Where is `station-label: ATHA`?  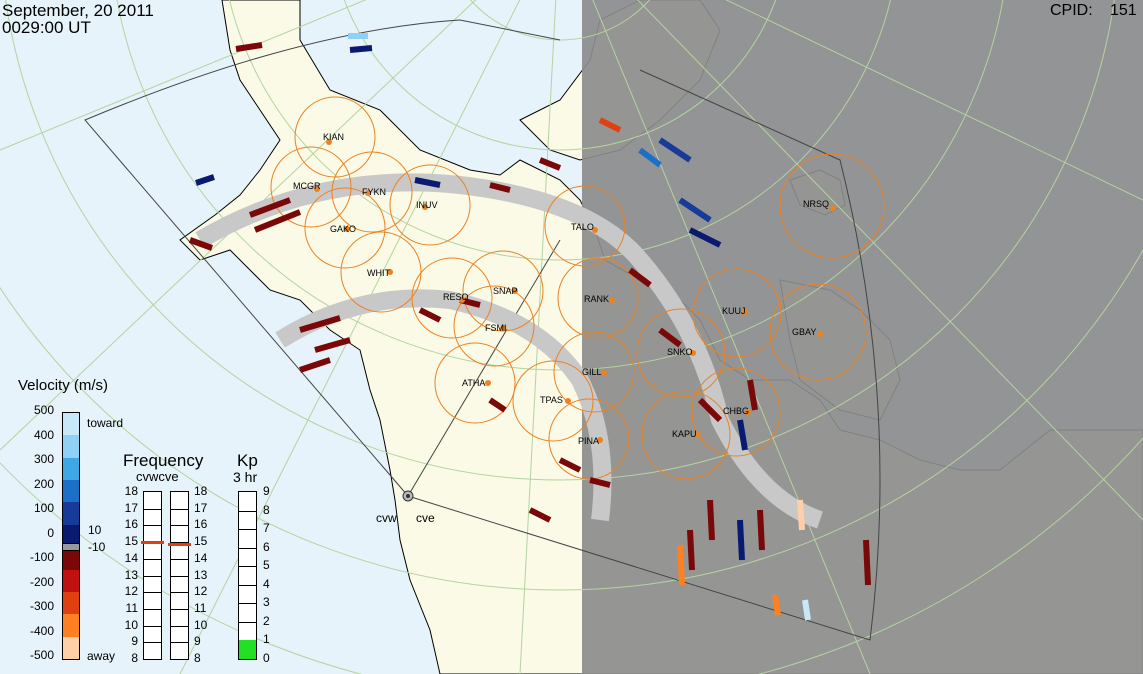
station-label: ATHA is located at coordinates (474, 383).